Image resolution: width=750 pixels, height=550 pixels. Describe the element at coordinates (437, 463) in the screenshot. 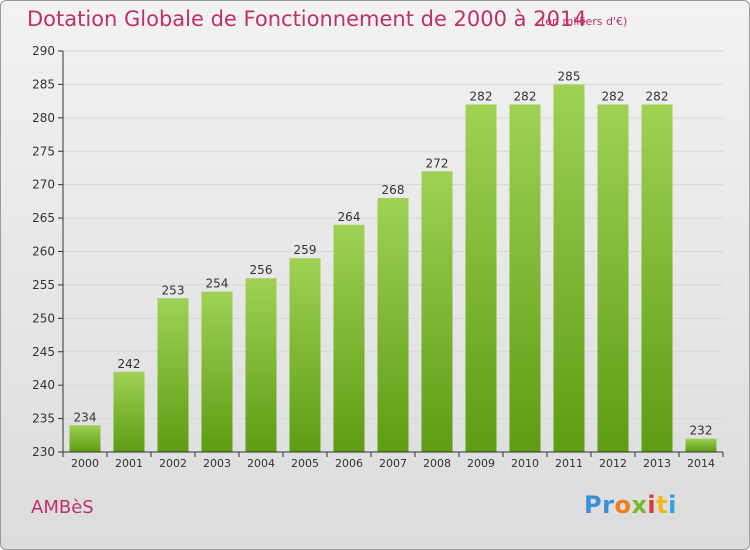

I see `x-tick-label: 2008` at that location.